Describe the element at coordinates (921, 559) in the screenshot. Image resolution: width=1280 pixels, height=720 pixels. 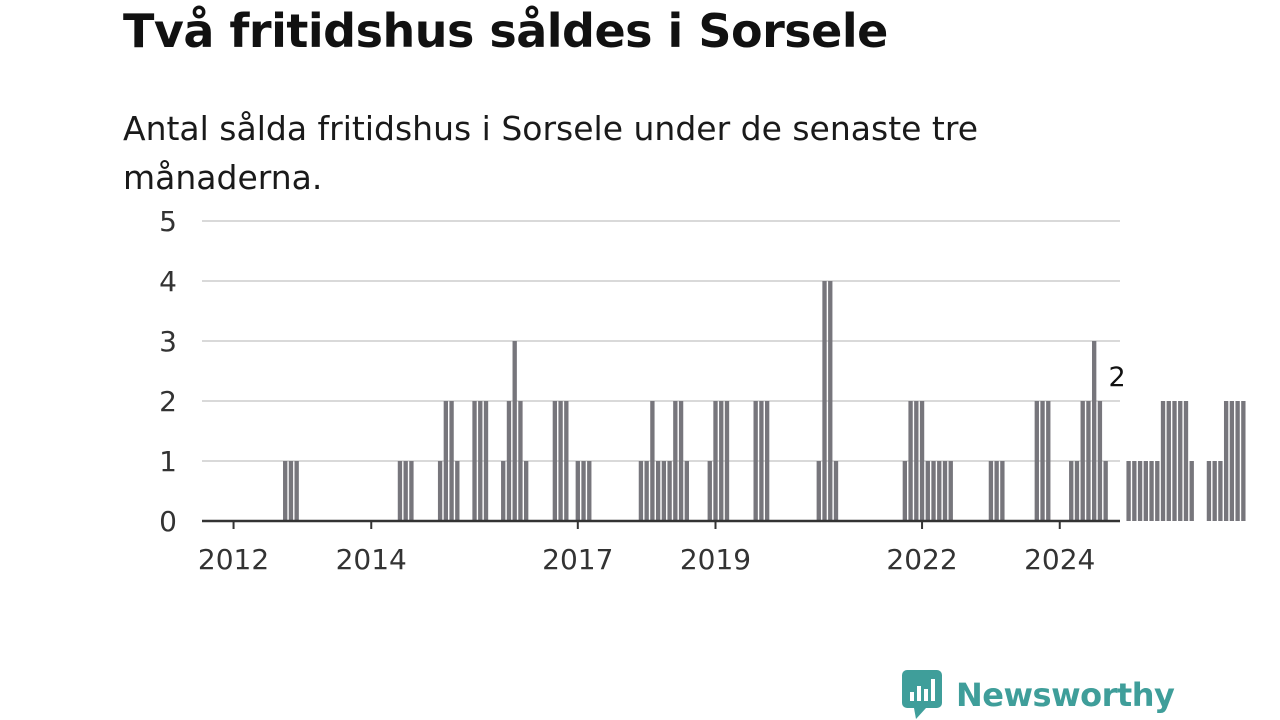
I see `x-tick-label: 2022` at that location.